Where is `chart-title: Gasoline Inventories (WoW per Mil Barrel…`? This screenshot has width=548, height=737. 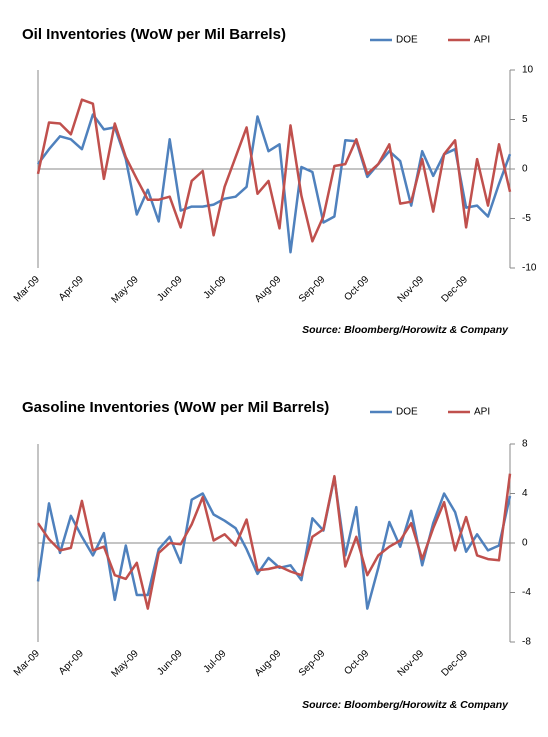 chart-title: Gasoline Inventories (WoW per Mil Barrel… is located at coordinates (175, 407).